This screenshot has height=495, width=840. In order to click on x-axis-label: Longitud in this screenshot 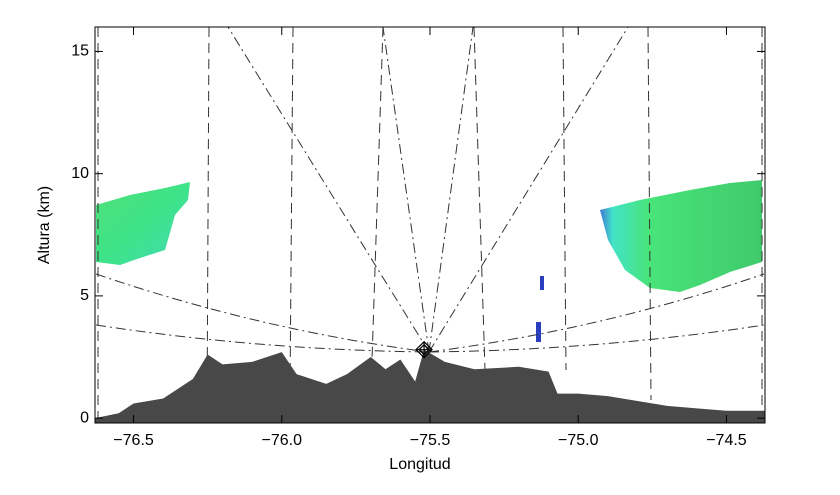, I will do `click(419, 464)`.